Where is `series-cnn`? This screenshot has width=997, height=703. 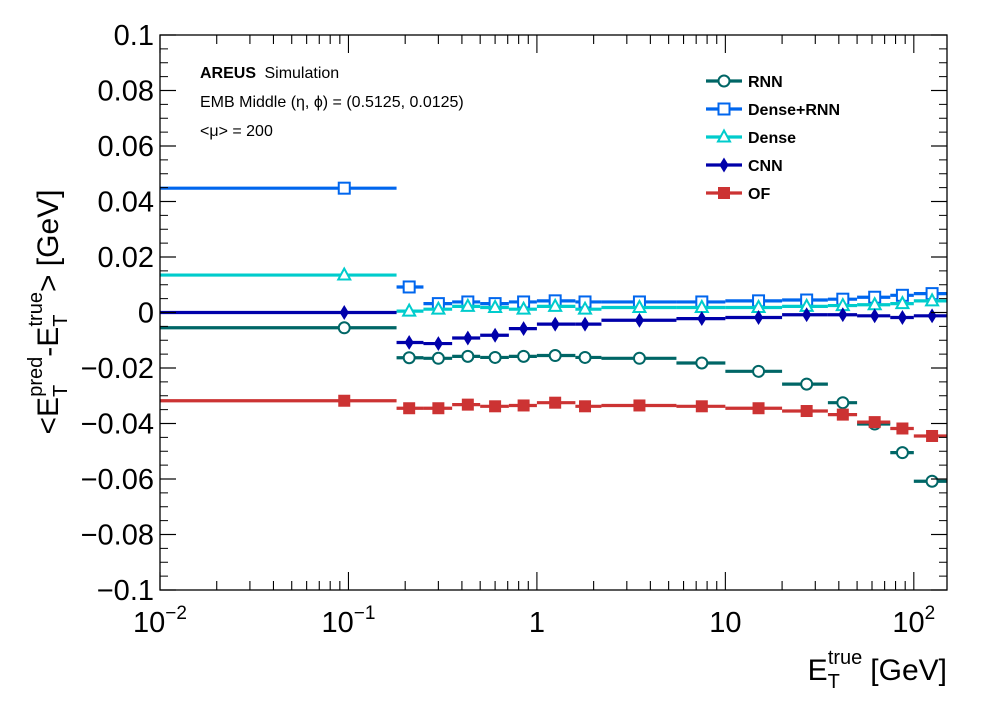 series-cnn is located at coordinates (553, 328).